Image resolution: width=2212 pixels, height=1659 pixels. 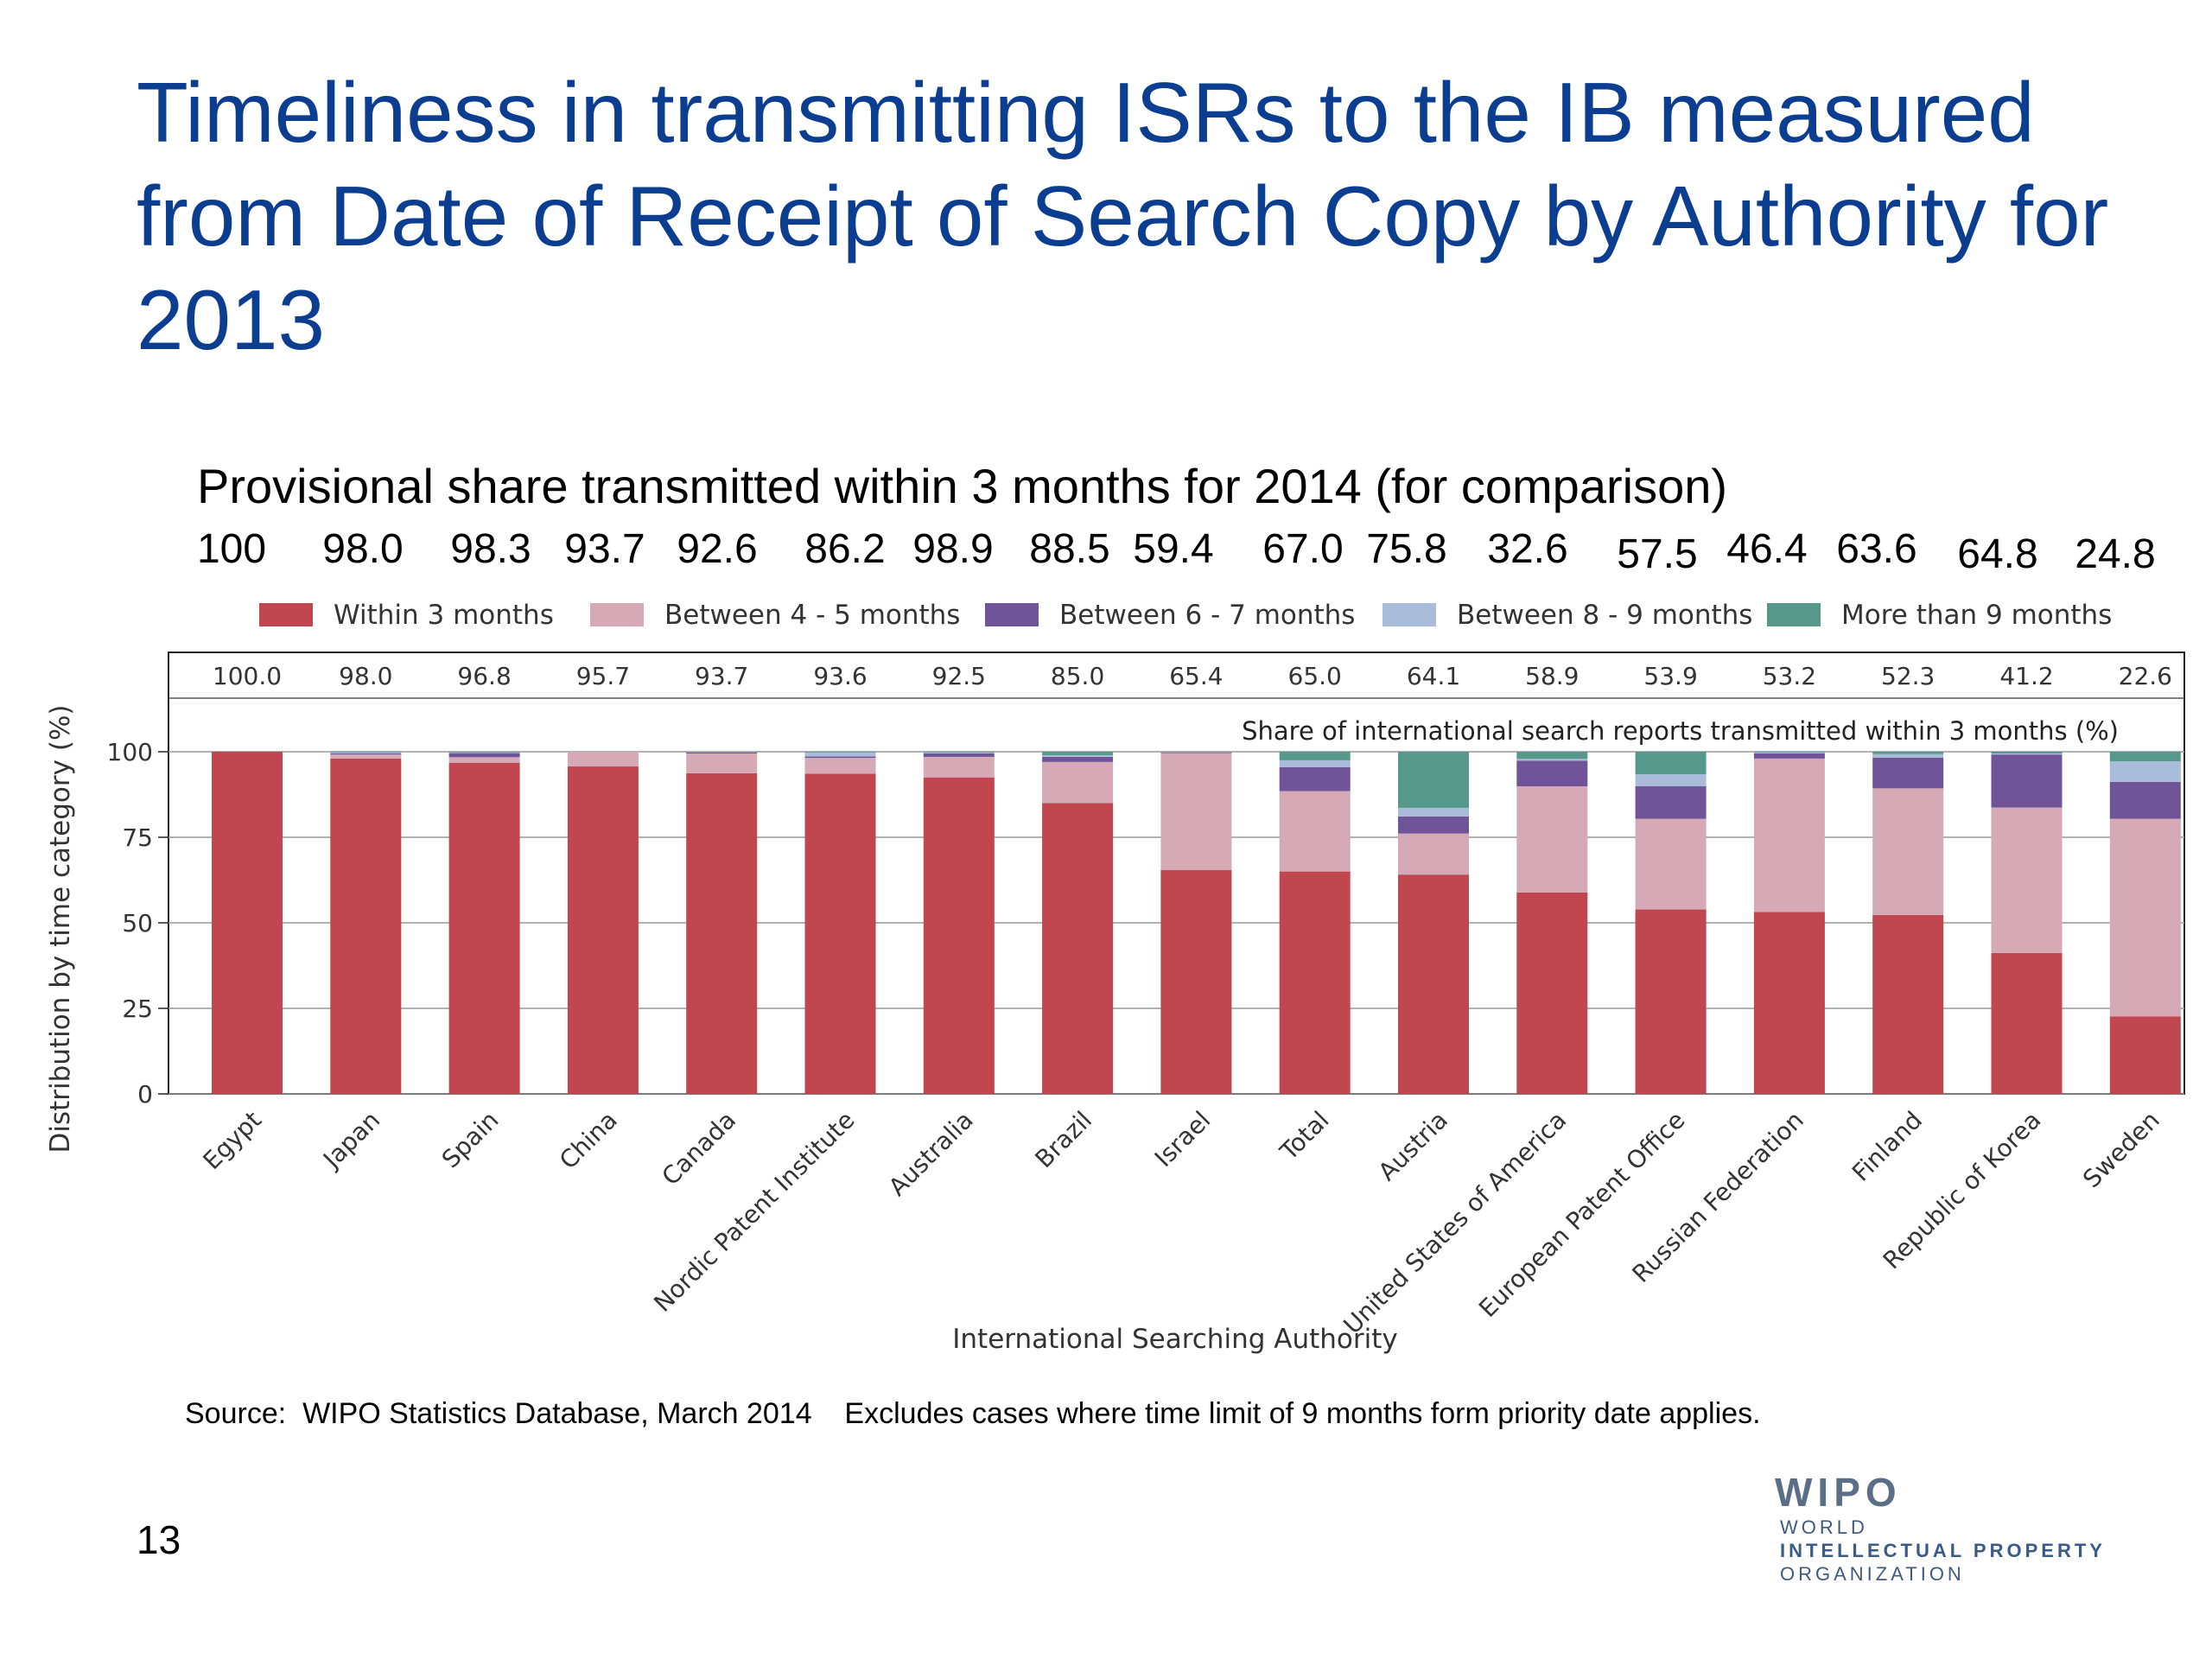 I want to click on provisional-value-3: 98.3, so click(x=490, y=549).